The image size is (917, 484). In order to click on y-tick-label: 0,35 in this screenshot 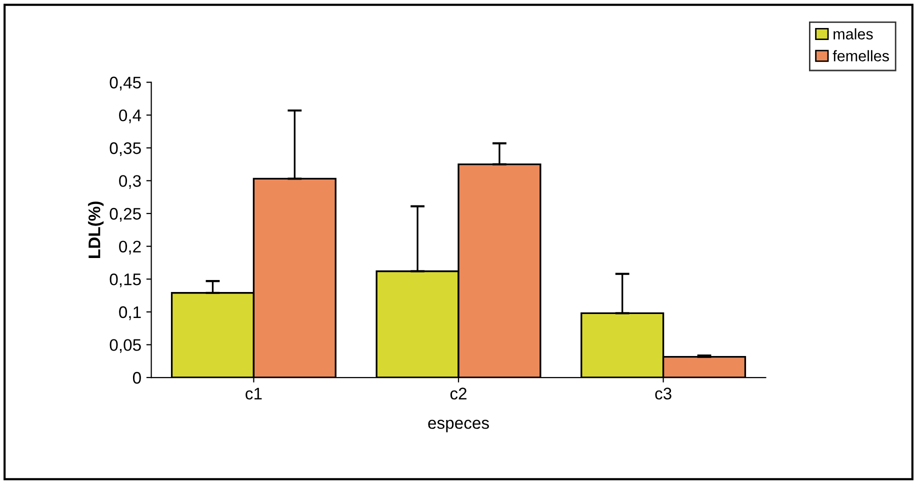, I will do `click(125, 149)`.